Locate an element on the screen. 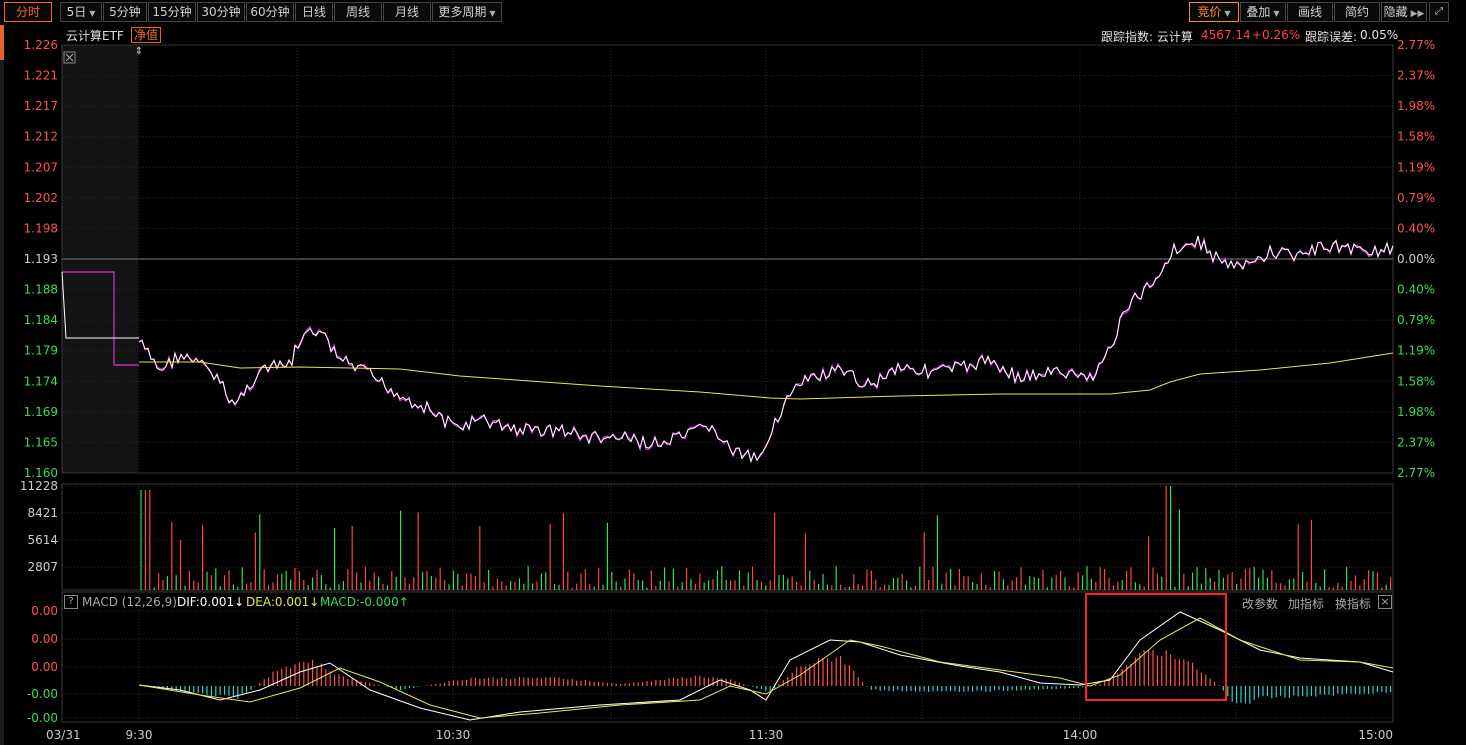 The height and width of the screenshot is (745, 1466). tab-label: 30分钟 is located at coordinates (221, 12).